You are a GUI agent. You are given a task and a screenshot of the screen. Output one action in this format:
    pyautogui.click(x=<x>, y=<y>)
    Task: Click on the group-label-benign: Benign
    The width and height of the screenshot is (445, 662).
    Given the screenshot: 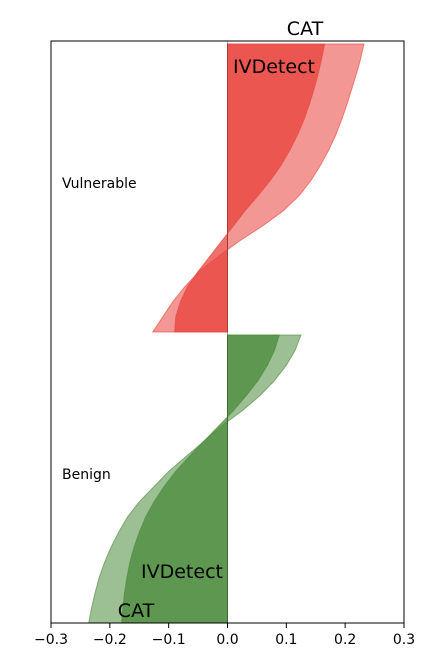 What is the action you would take?
    pyautogui.click(x=86, y=475)
    